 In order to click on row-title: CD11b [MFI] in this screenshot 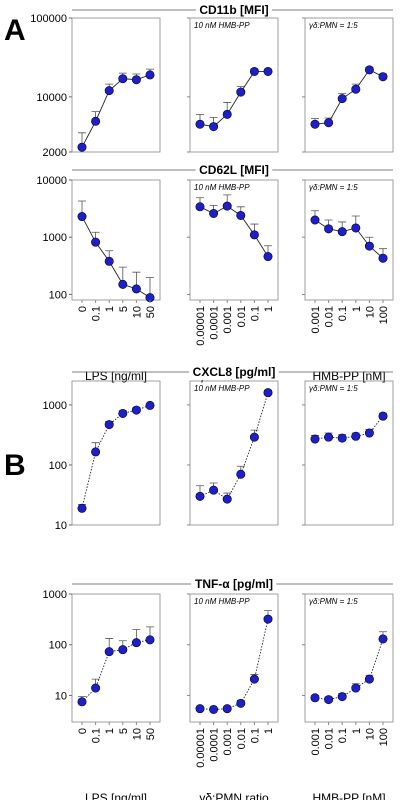, I will do `click(233, 10)`.